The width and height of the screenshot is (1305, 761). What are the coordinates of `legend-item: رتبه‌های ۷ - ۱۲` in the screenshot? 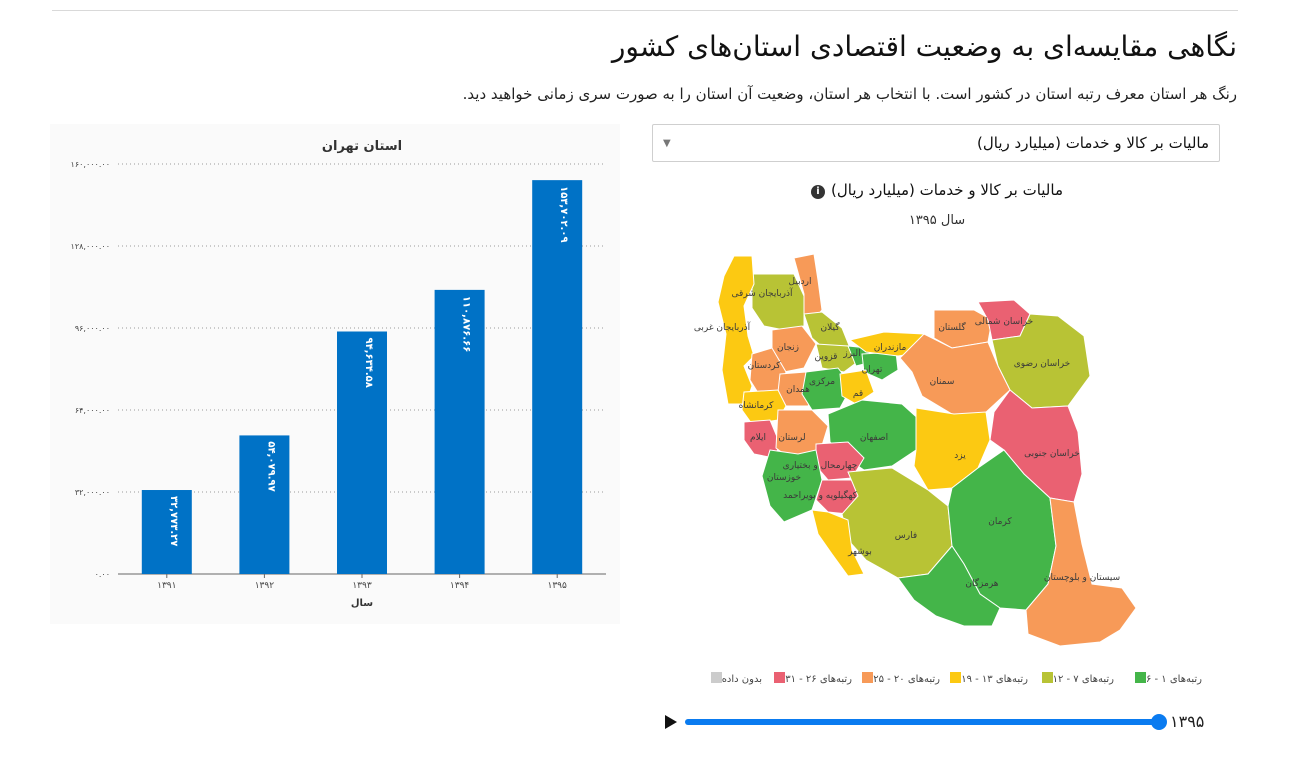 It's located at (1075, 678).